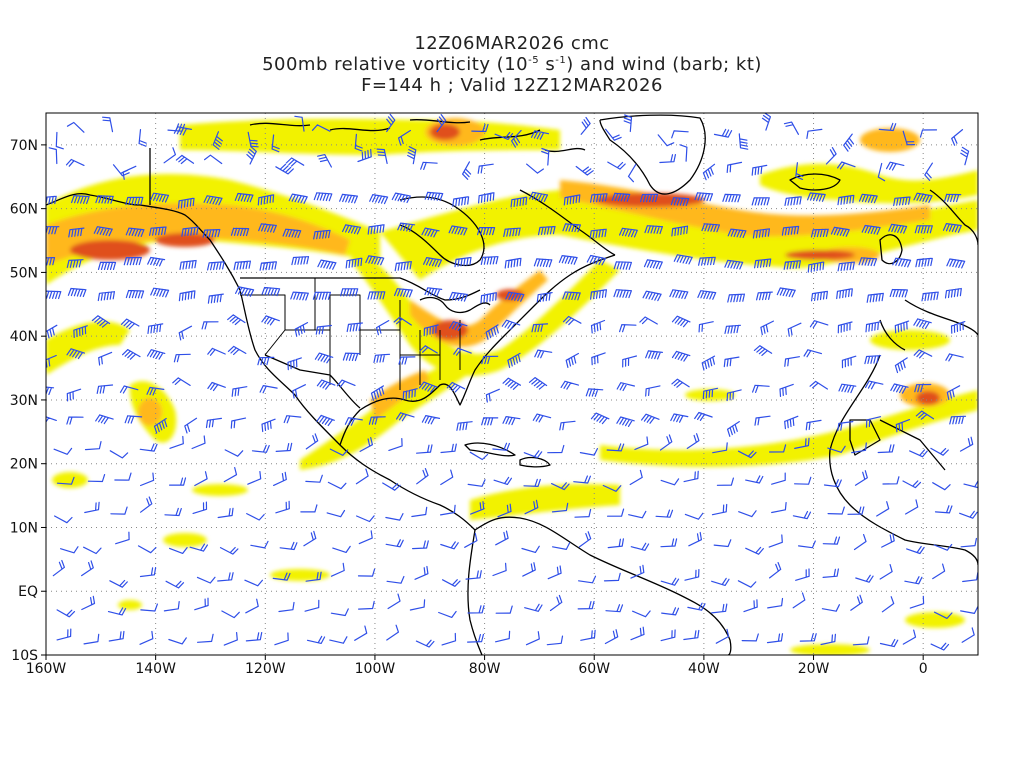  Describe the element at coordinates (535, 462) in the screenshot. I see `coast-hispaniola` at that location.